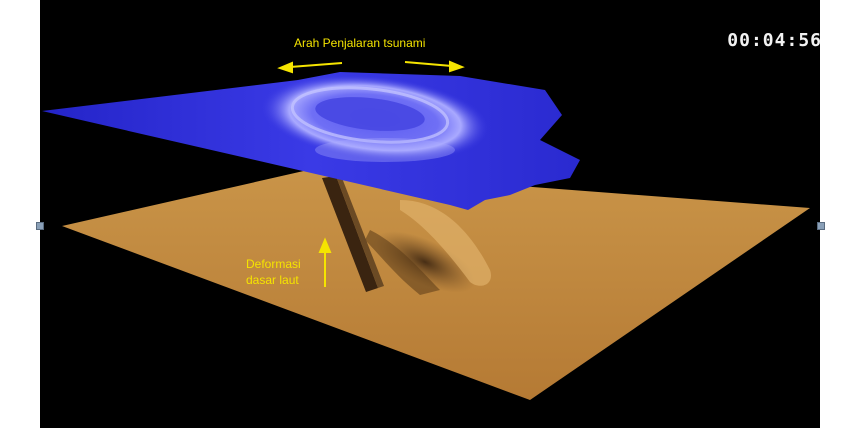 This screenshot has width=866, height=428. What do you see at coordinates (325, 262) in the screenshot?
I see `deformation-arrow` at bounding box center [325, 262].